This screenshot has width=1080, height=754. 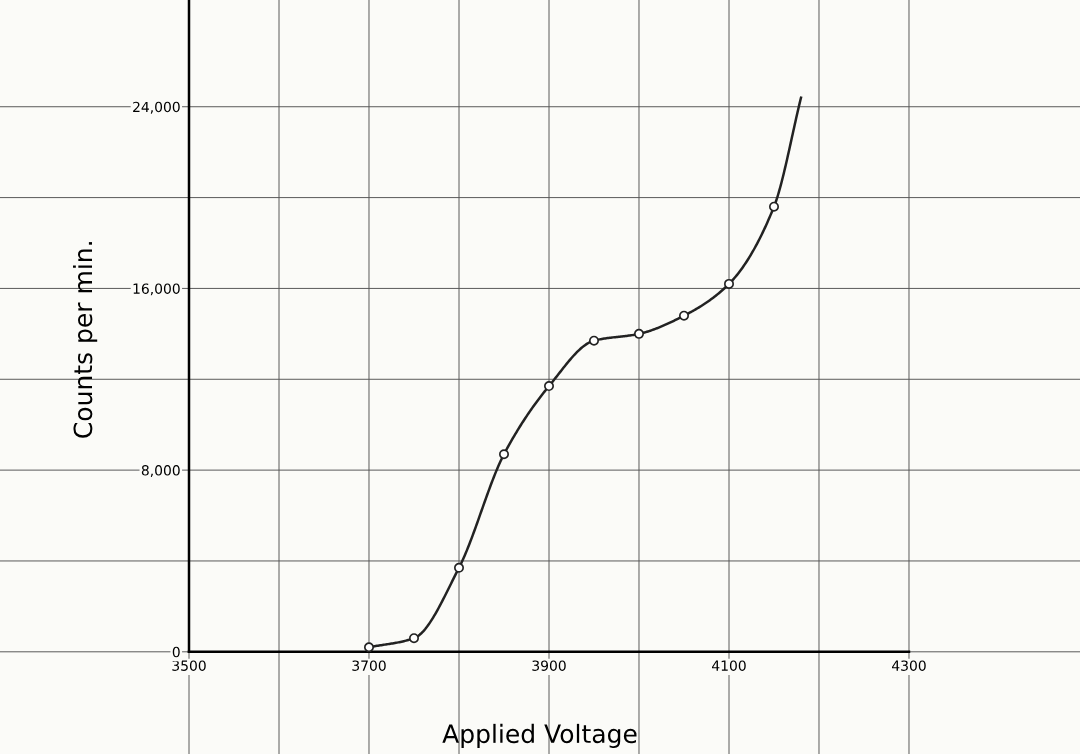 I want to click on y-tick-label: 16,000, so click(x=156, y=289).